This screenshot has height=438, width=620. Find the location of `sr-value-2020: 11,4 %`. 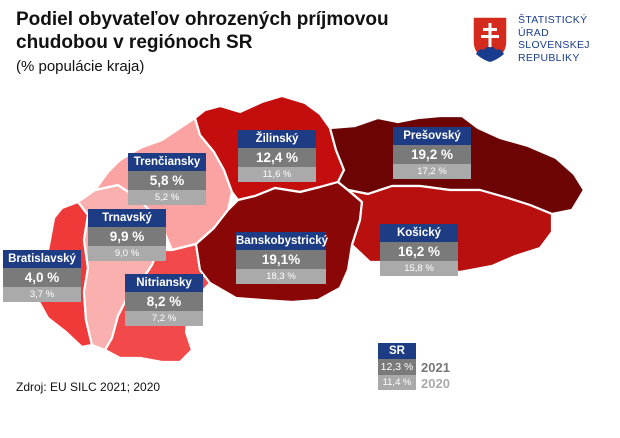

sr-value-2020: 11,4 % is located at coordinates (397, 382).